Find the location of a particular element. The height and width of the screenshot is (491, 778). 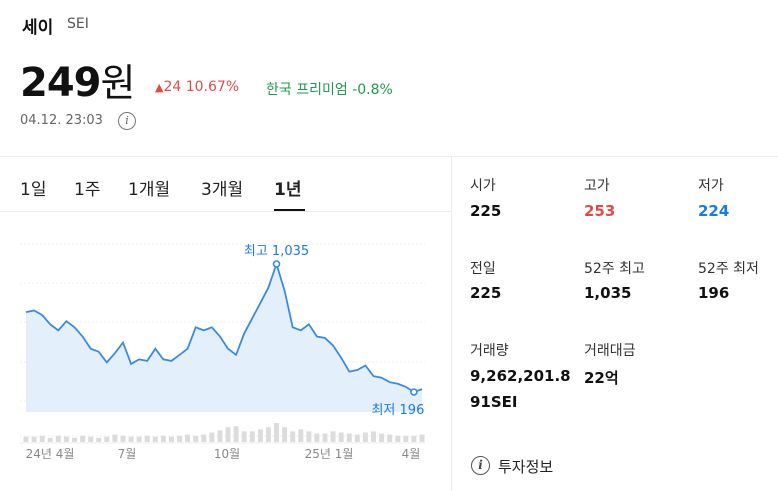

stat-prev-label: 전일 is located at coordinates (483, 269).